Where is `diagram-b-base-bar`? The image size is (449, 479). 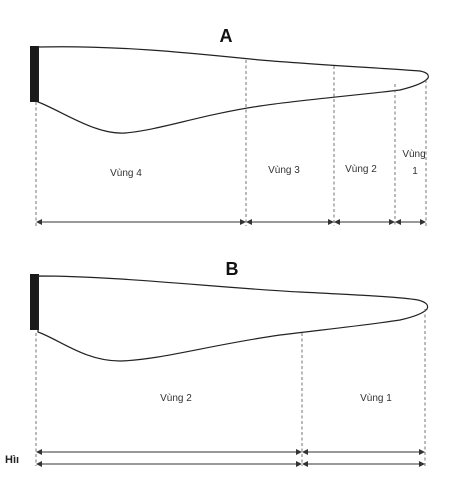 diagram-b-base-bar is located at coordinates (34, 302).